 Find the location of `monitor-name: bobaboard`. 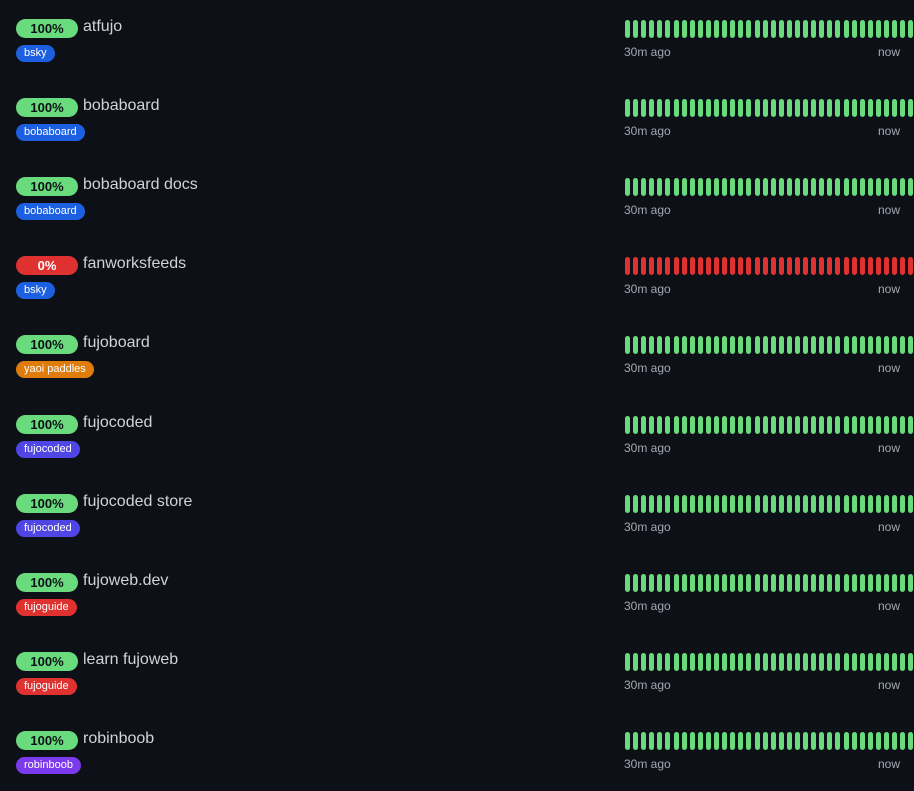

monitor-name: bobaboard is located at coordinates (121, 106).